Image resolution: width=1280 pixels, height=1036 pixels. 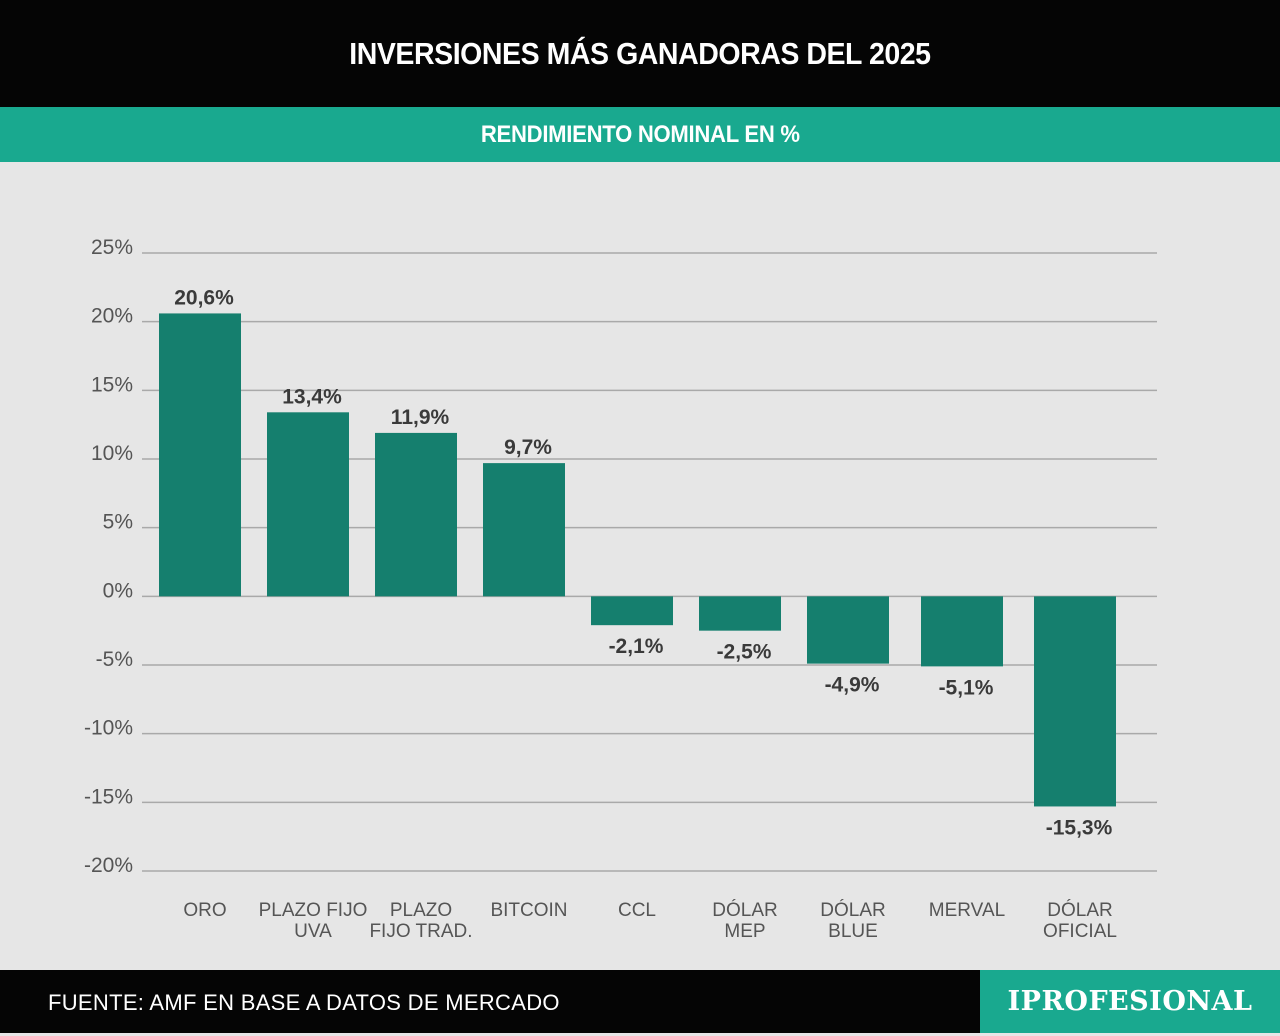 I want to click on x-tick-label: OFICIAL, so click(x=1080, y=931).